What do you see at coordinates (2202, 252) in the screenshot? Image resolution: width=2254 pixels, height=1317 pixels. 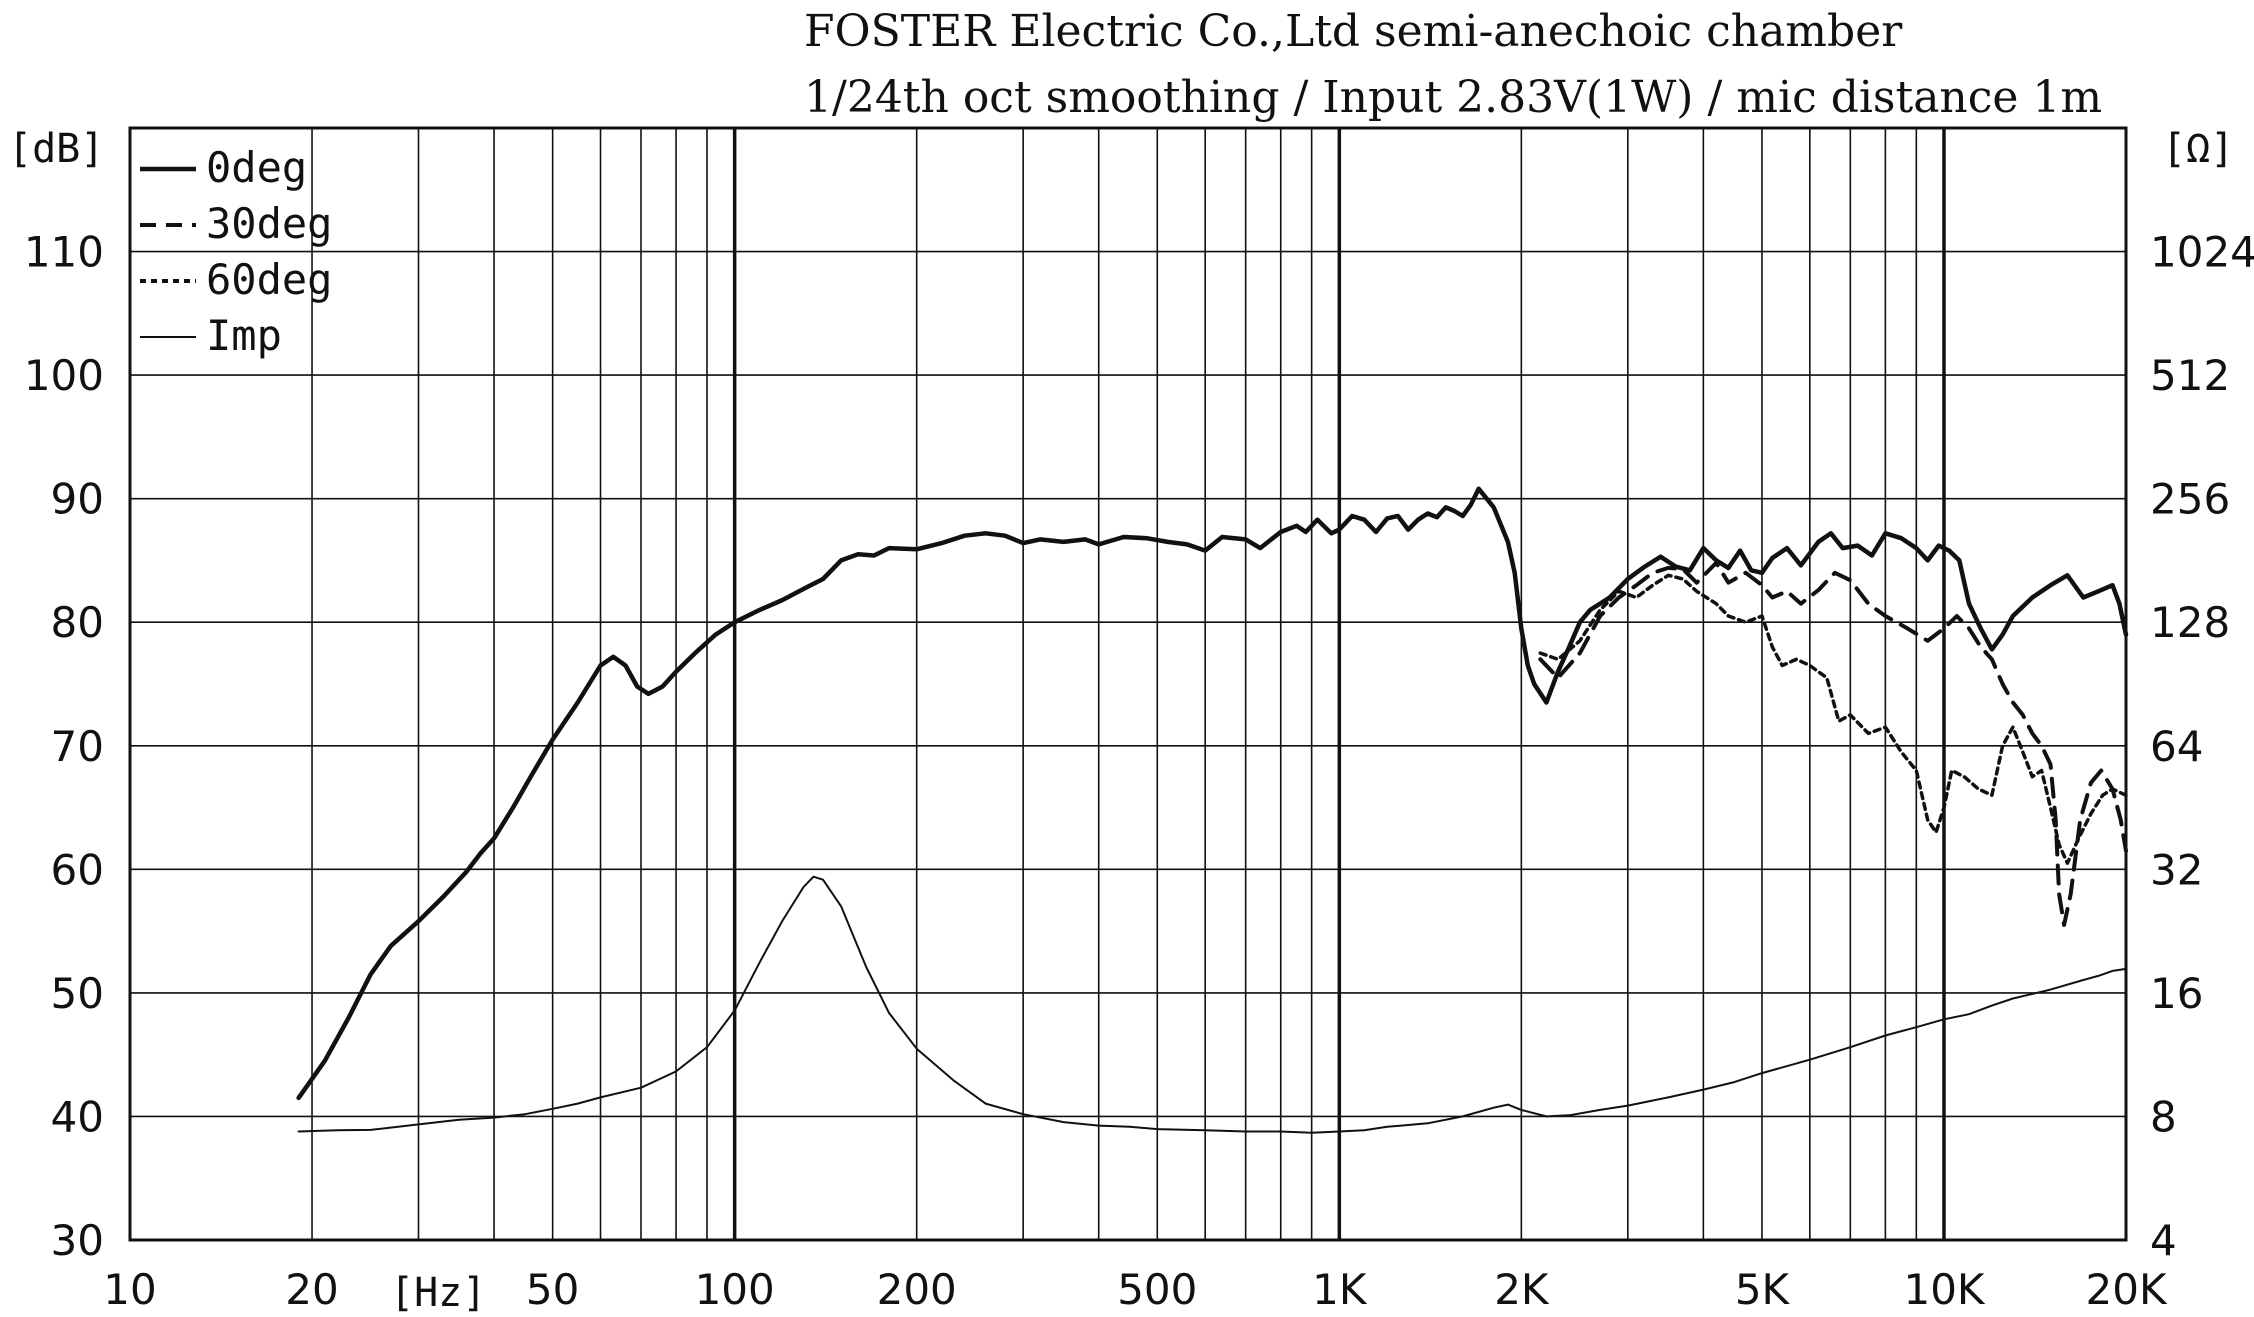 I see `y2-tick-label: 1024` at bounding box center [2202, 252].